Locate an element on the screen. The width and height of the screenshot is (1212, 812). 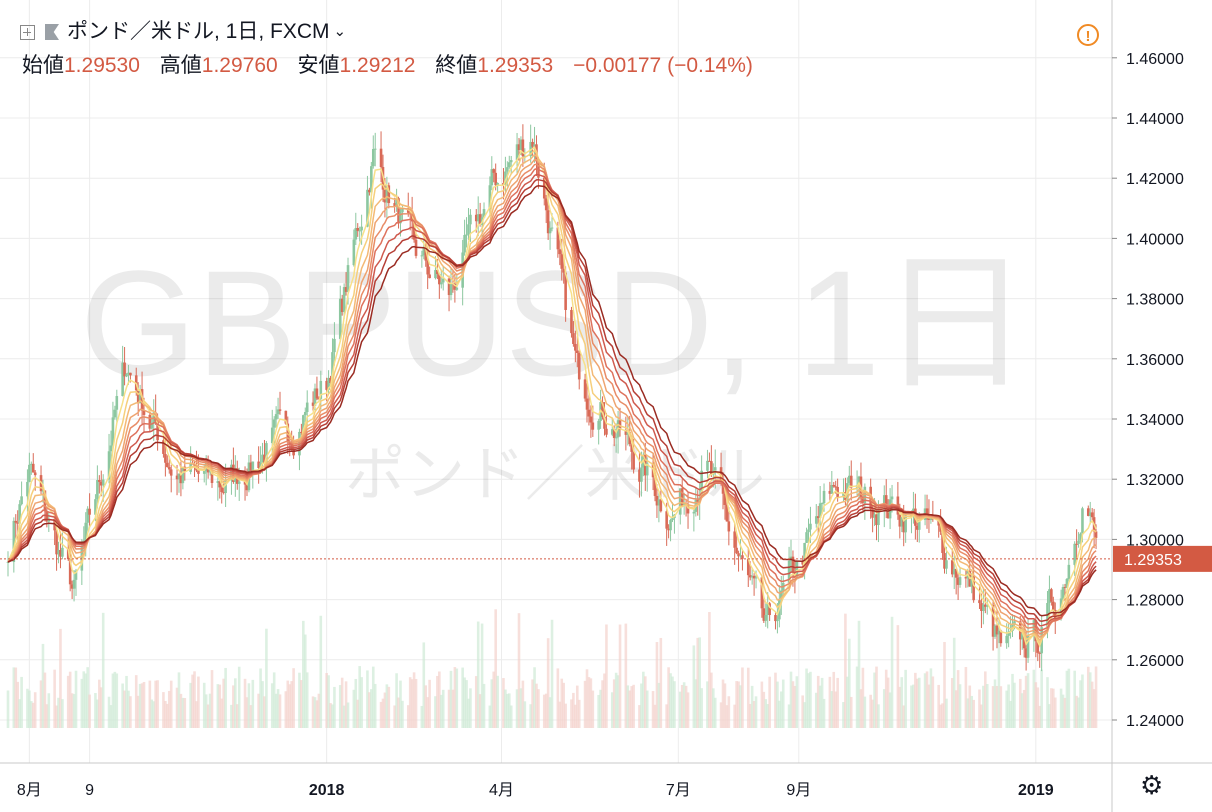
price-tick-label: 1.34000 is located at coordinates (1155, 420).